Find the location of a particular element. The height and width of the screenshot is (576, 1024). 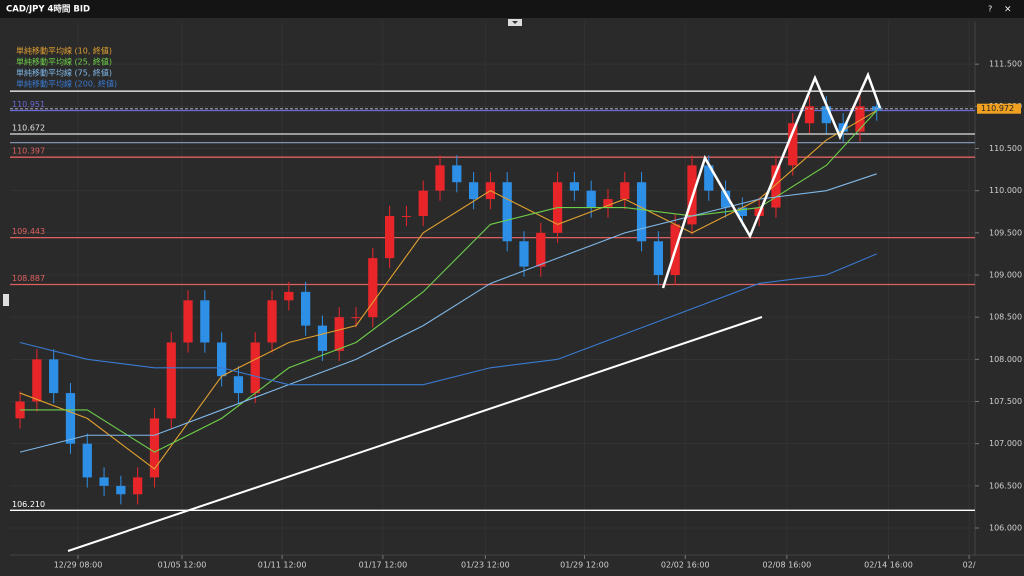

x-tick-label: 12/29 08:00 is located at coordinates (78, 565).